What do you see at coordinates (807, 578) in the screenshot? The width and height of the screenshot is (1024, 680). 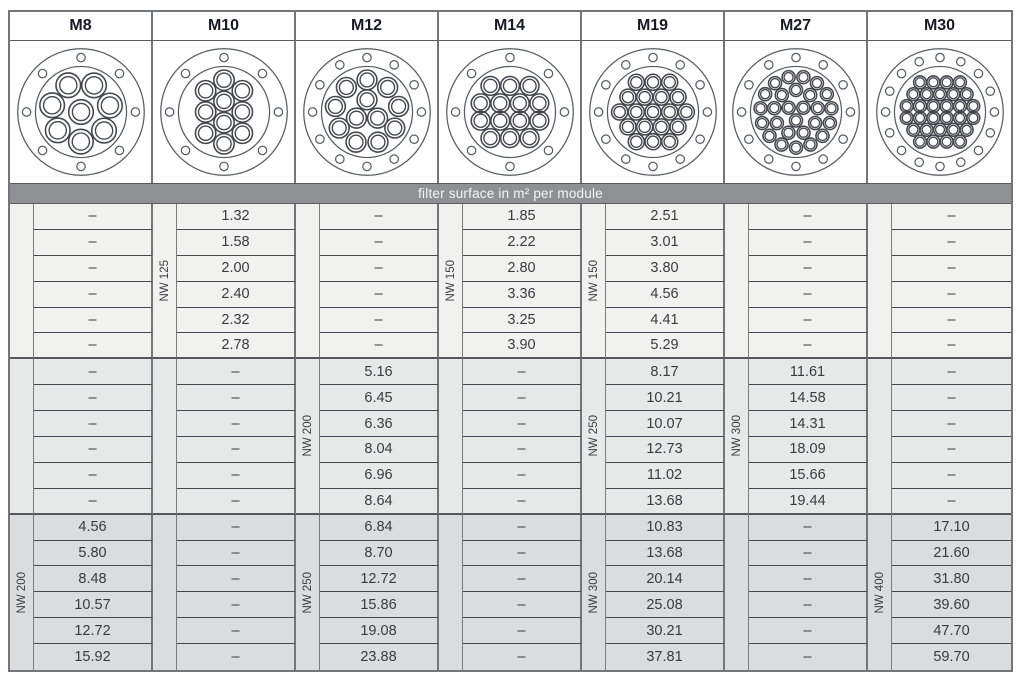 I see `value-cell-m27-g3-r3-label: –` at bounding box center [807, 578].